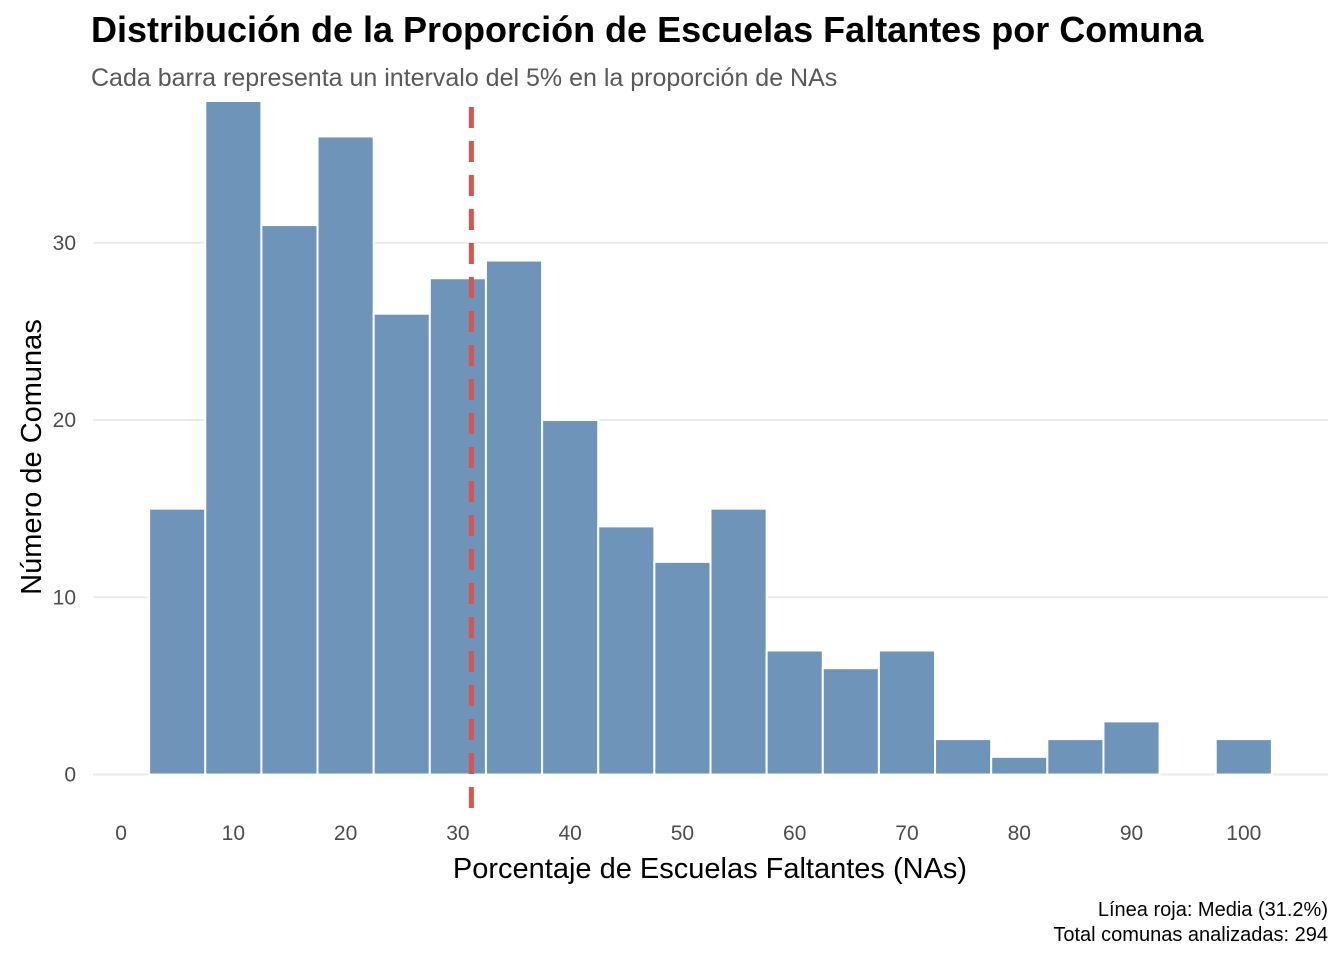 This screenshot has height=960, width=1344. What do you see at coordinates (64, 243) in the screenshot?
I see `y-tick-label-30: 30` at bounding box center [64, 243].